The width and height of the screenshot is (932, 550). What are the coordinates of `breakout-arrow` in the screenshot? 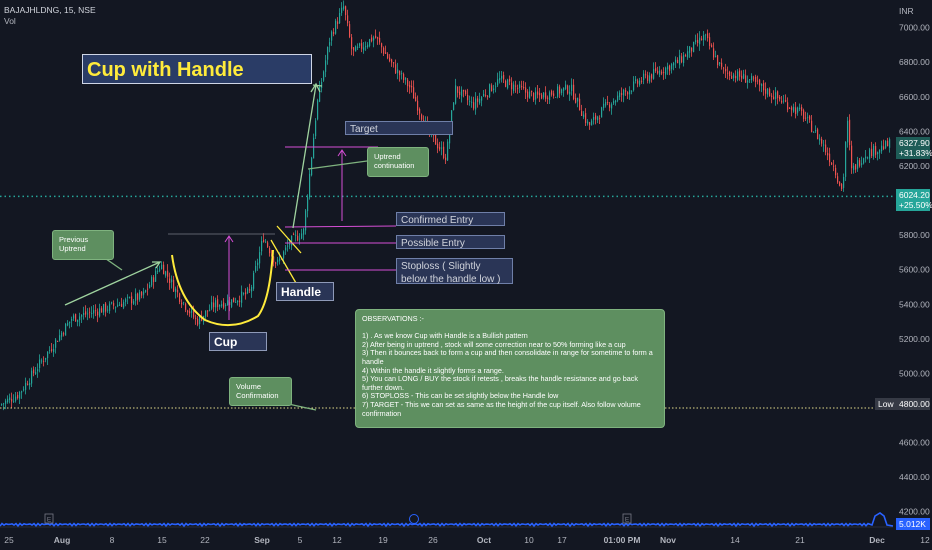 It's located at (304, 156).